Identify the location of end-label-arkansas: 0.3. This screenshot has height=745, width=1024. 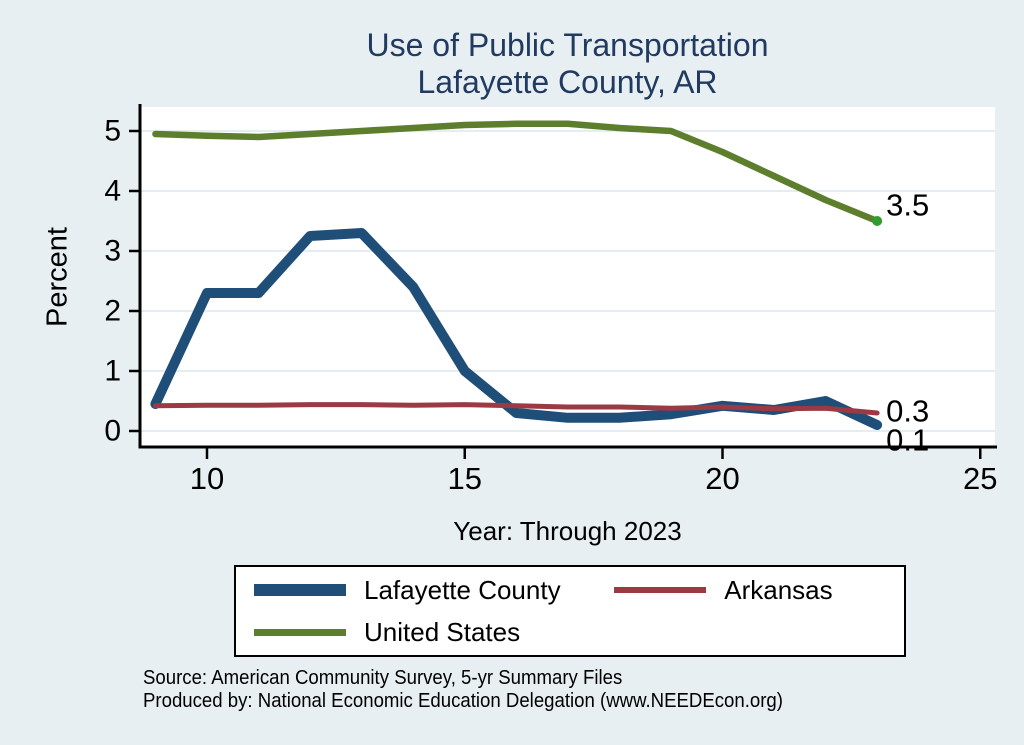
(907, 411).